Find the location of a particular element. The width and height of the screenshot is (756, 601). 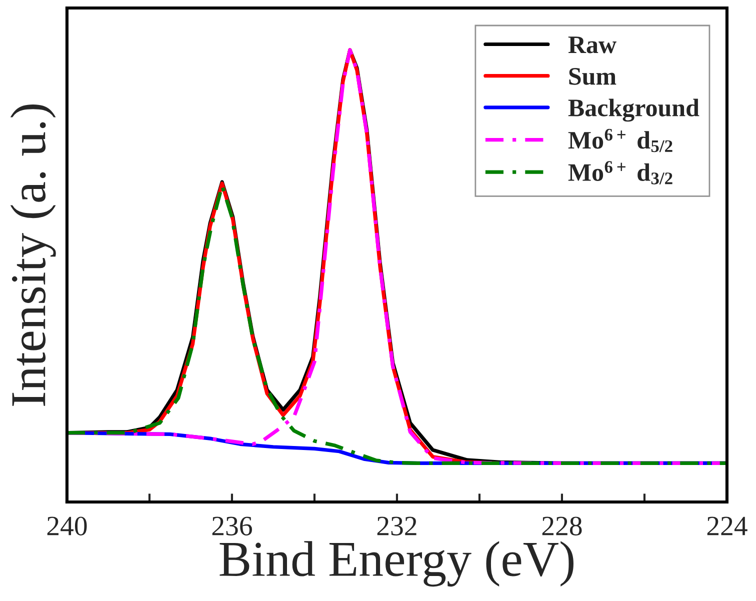

x-tick-label: 228 is located at coordinates (562, 526).